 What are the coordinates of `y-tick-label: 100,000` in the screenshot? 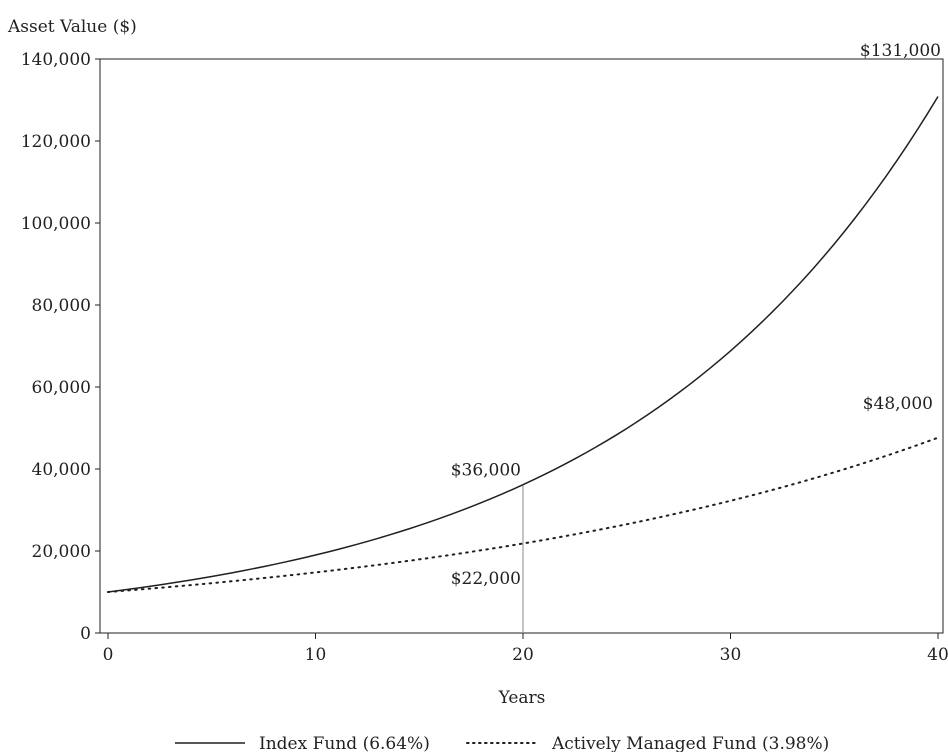 It's located at (56, 224).